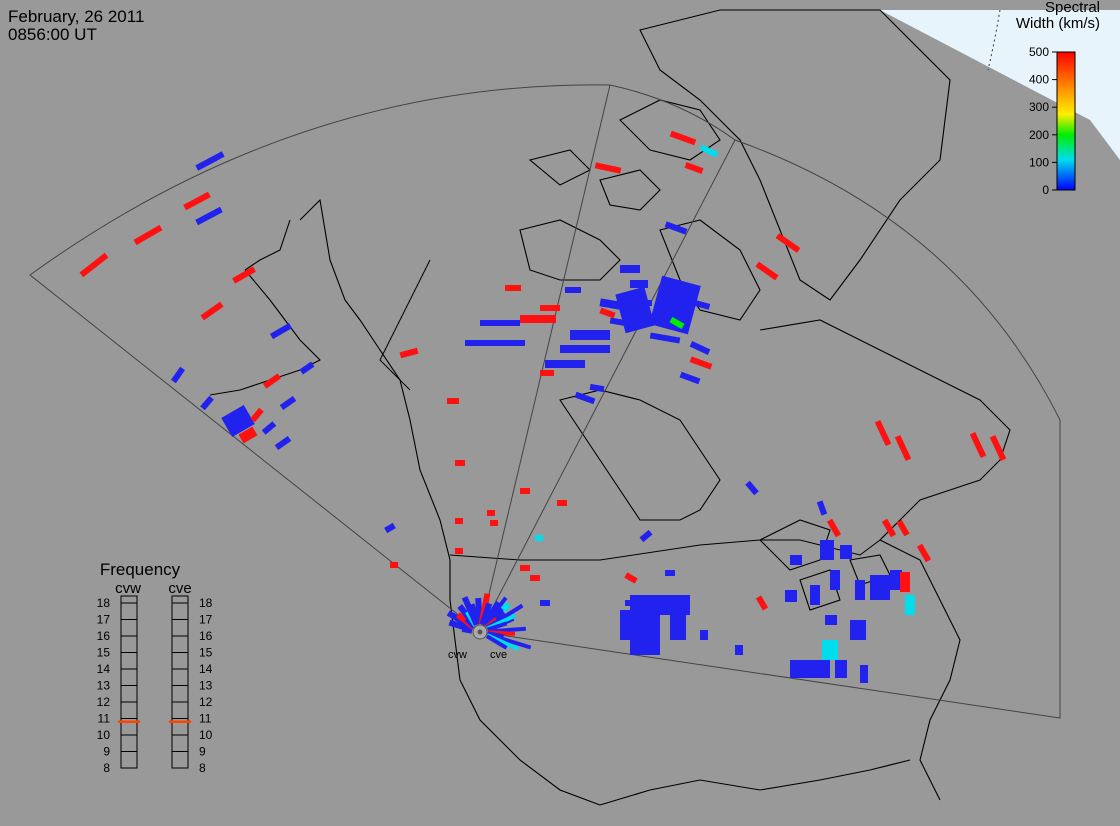 This screenshot has height=826, width=1120. I want to click on freq-scale-label: 8, so click(106, 768).